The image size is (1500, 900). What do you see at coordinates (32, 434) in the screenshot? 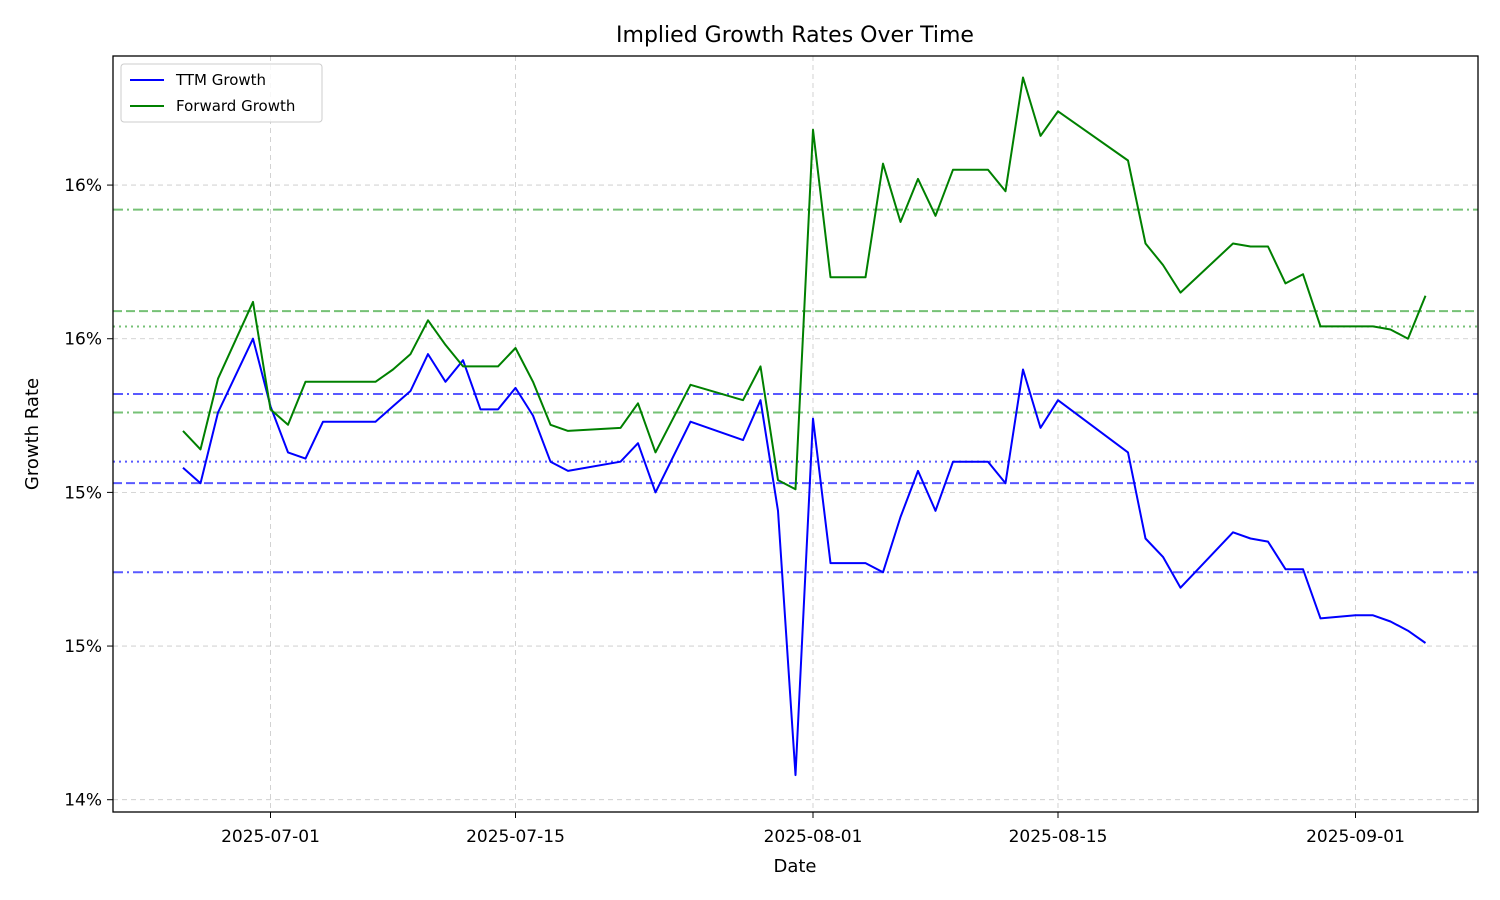
I see `y-axis-label: Growth Rate` at bounding box center [32, 434].